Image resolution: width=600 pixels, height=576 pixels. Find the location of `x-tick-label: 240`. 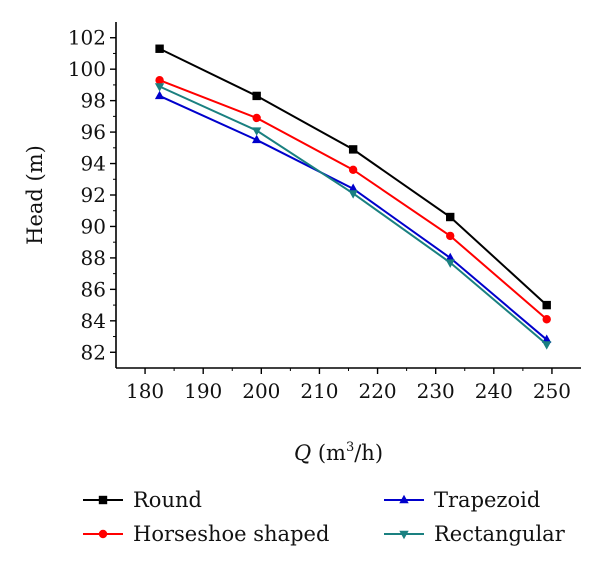

x-tick-label: 240 is located at coordinates (494, 391).